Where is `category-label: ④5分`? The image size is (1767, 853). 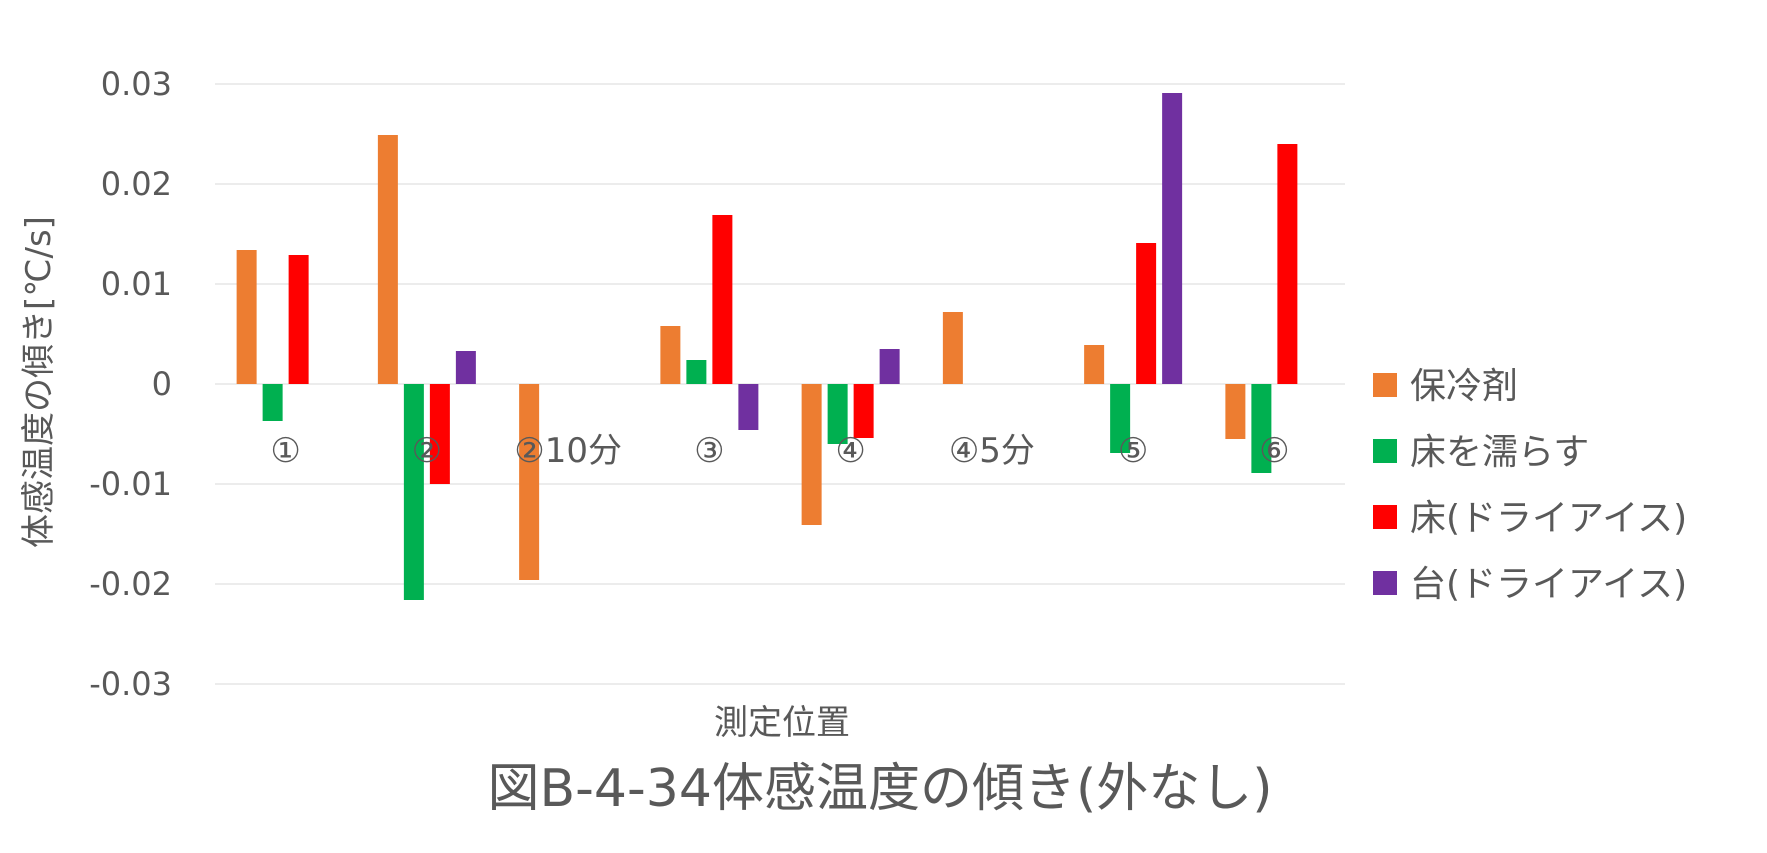 category-label: ④5分 is located at coordinates (992, 451).